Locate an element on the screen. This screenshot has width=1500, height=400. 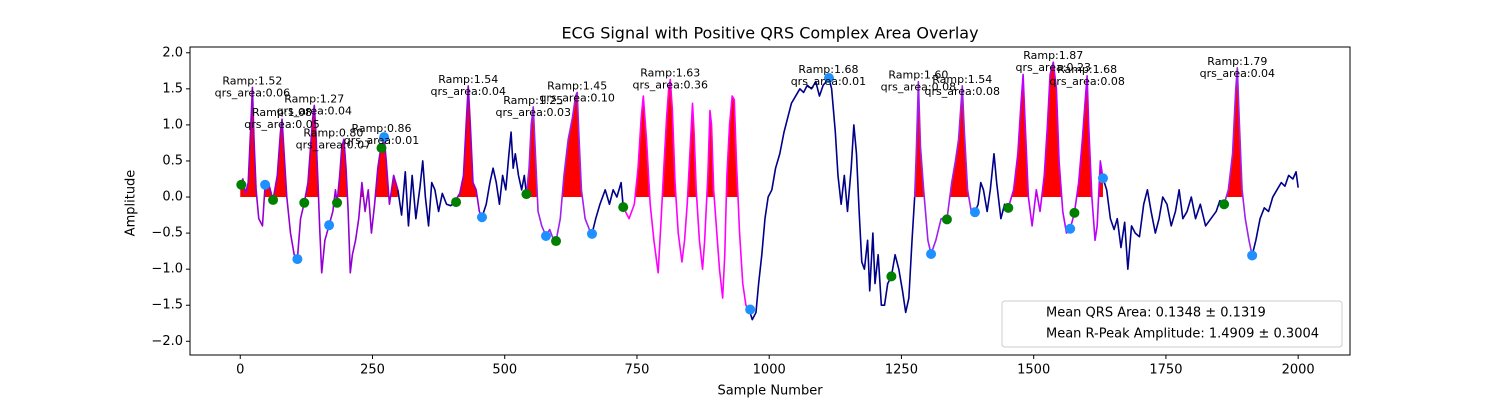
y-tick-label: 2.0 is located at coordinates (172, 52).